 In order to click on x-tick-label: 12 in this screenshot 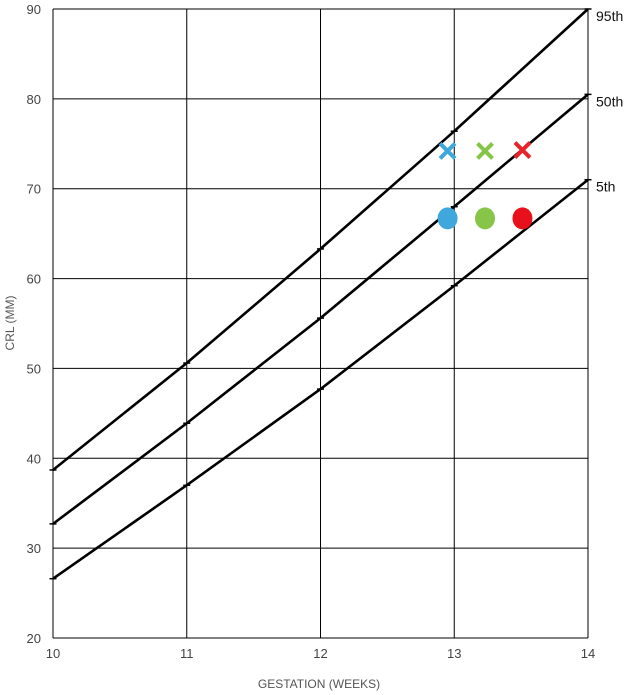, I will do `click(320, 653)`.